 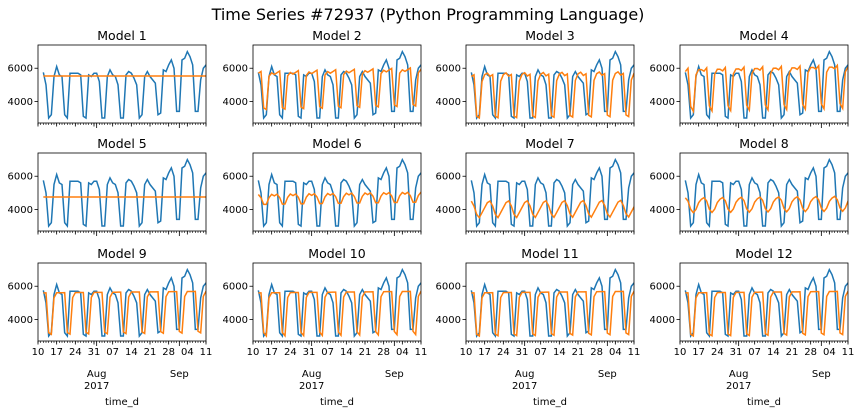 What do you see at coordinates (763, 253) in the screenshot?
I see `panel-title: Model 12` at bounding box center [763, 253].